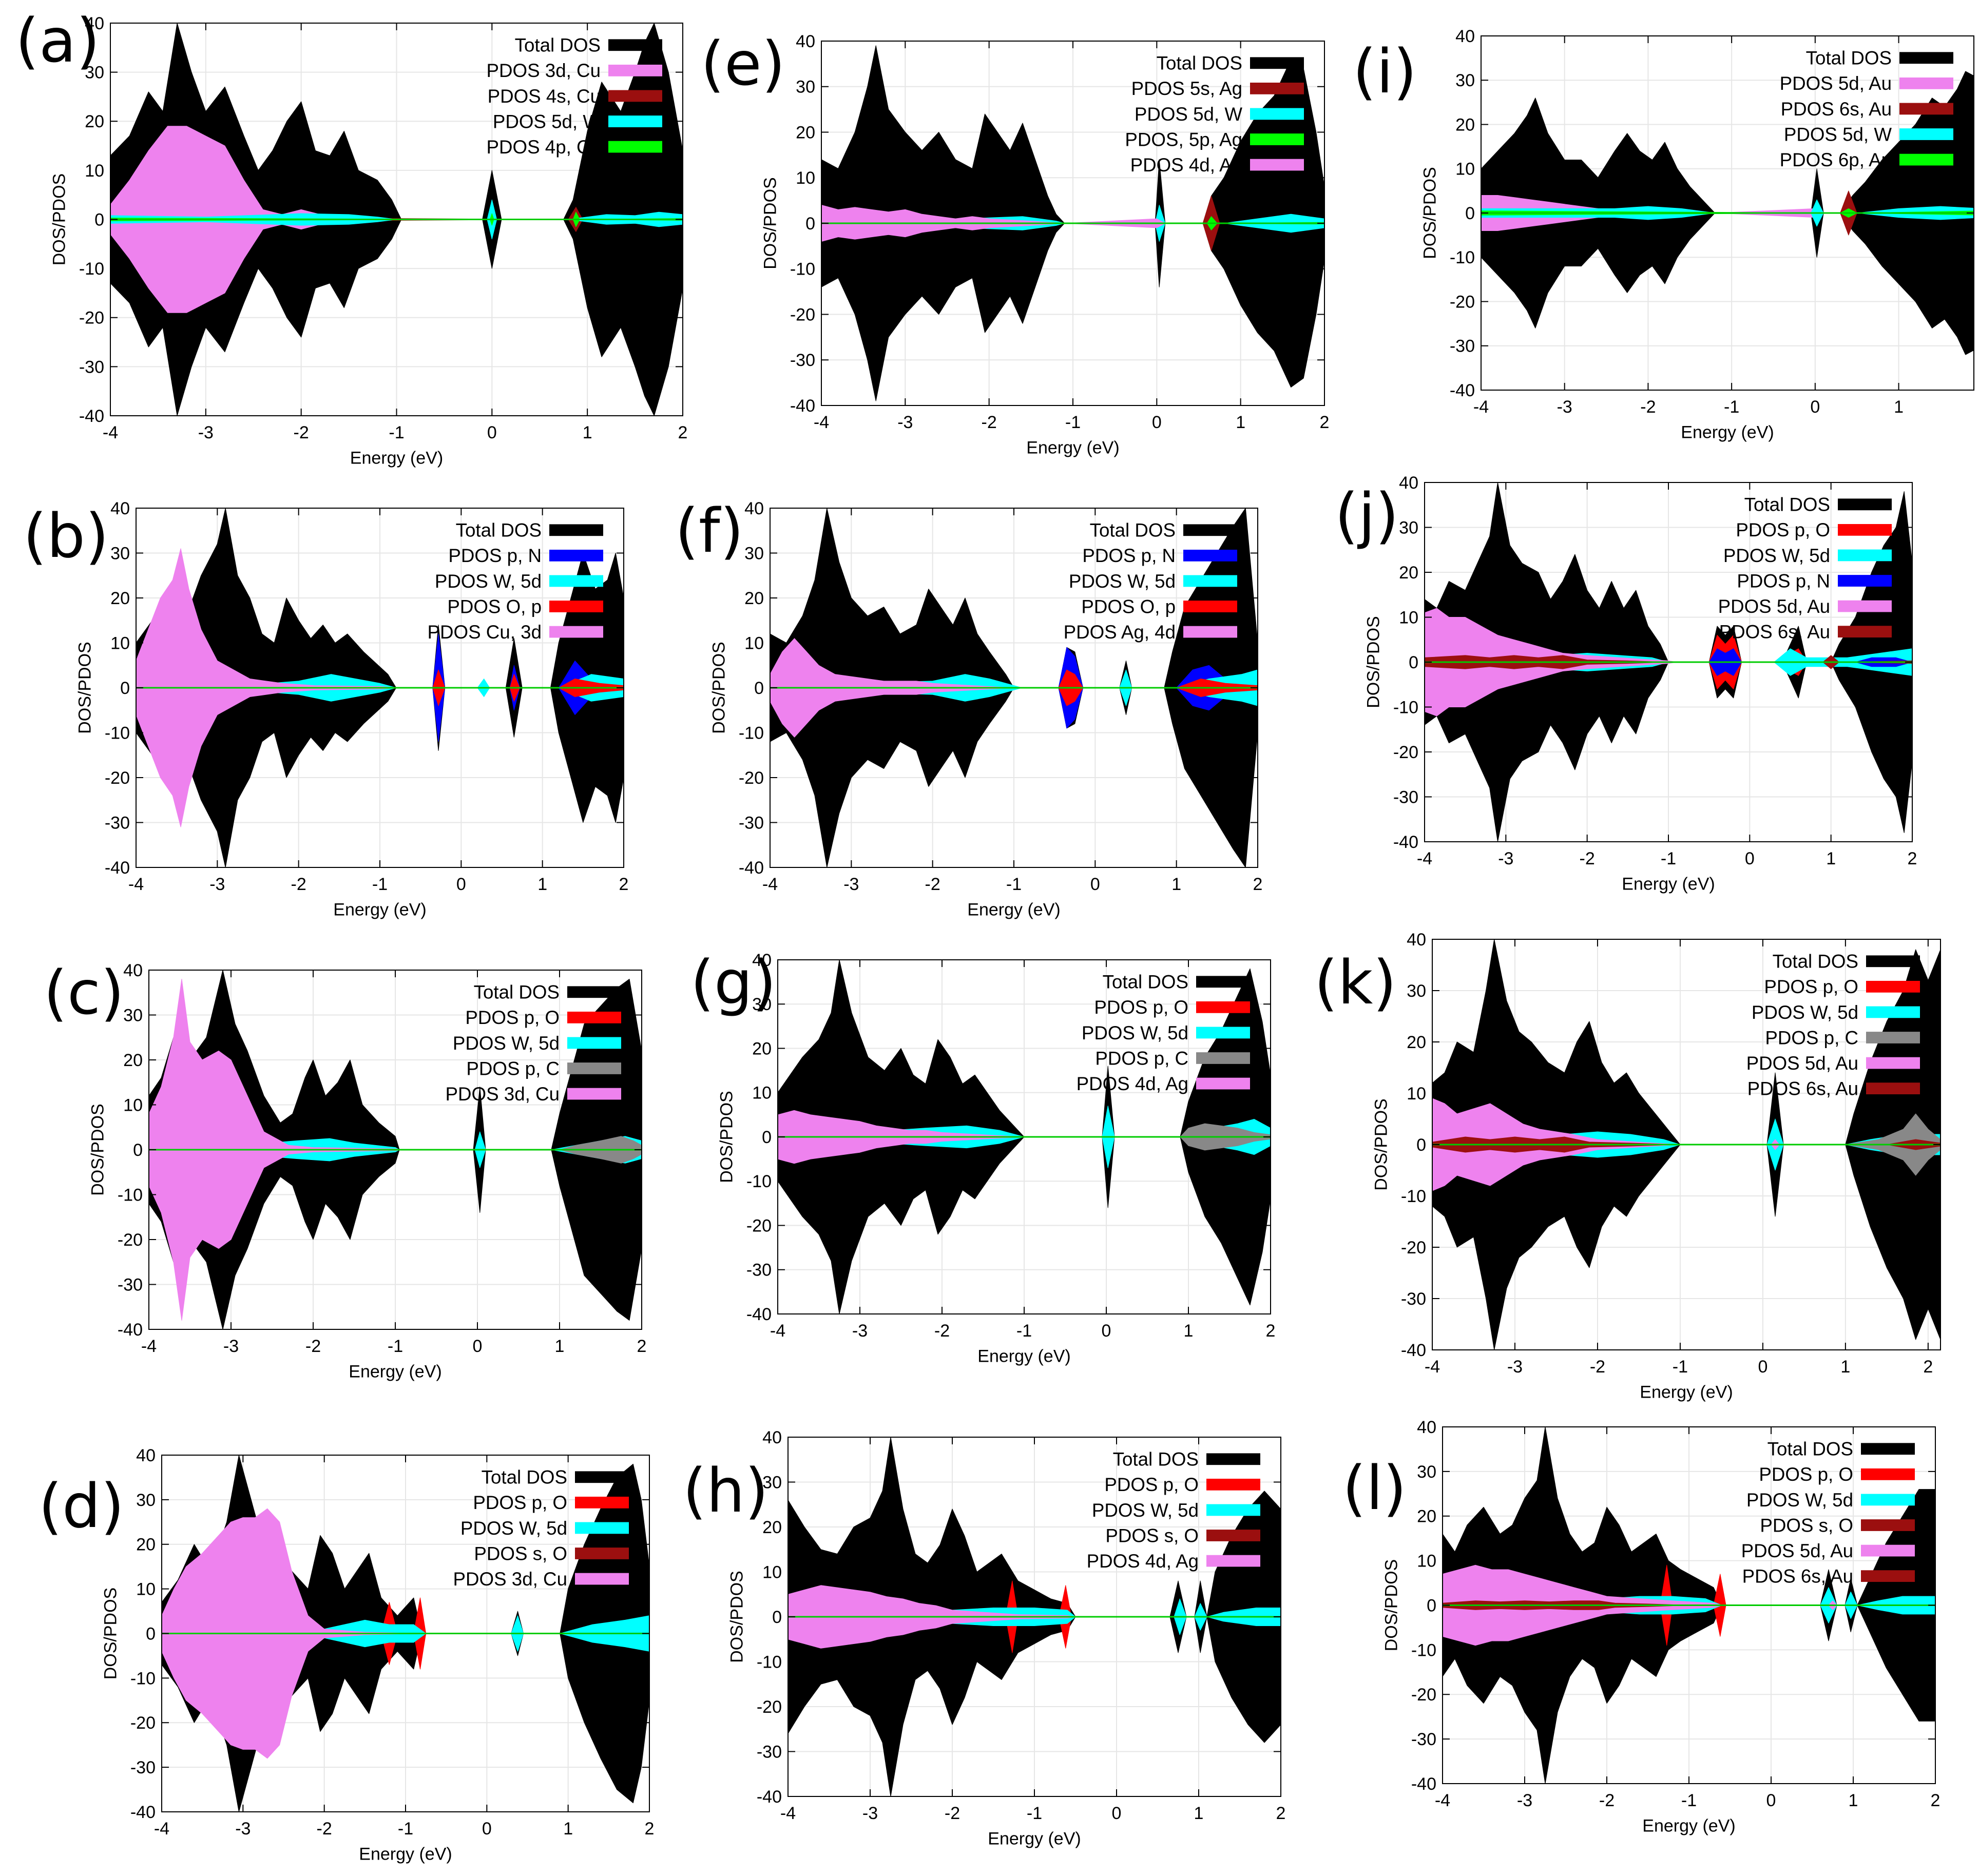  I want to click on legend-label: PDOS 4s, Cu, so click(544, 97).